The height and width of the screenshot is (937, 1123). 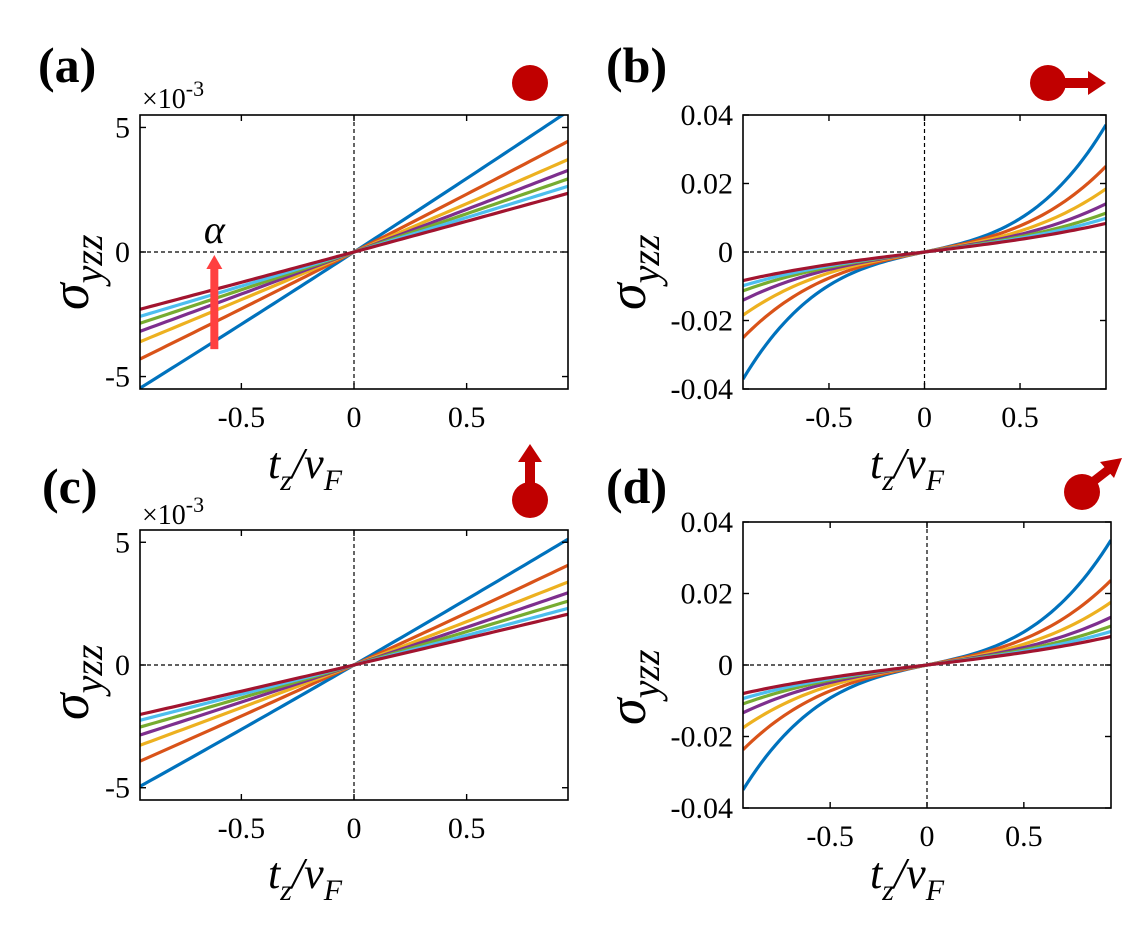 What do you see at coordinates (636, 486) in the screenshot?
I see `panel-label: (d)` at bounding box center [636, 486].